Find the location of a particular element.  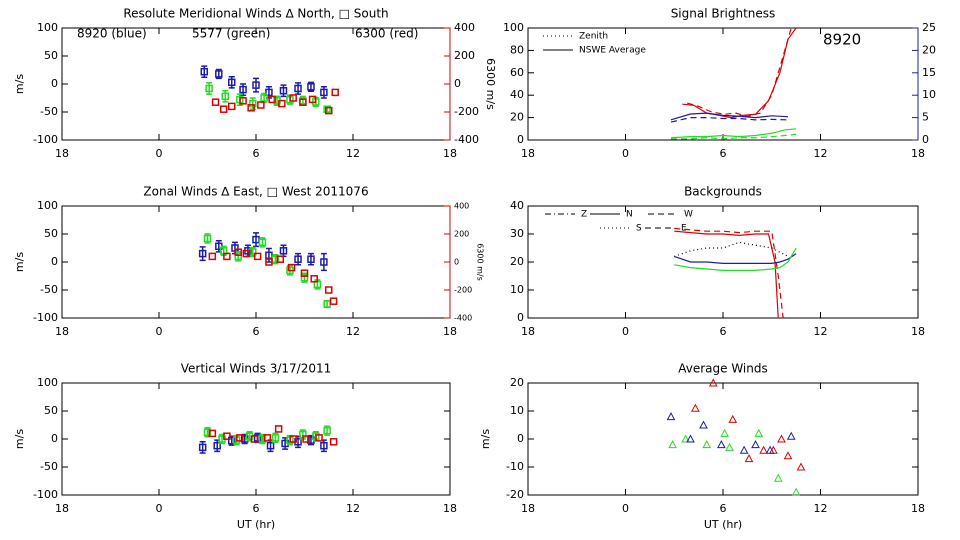

y-tick-label: 20 is located at coordinates (517, 117).